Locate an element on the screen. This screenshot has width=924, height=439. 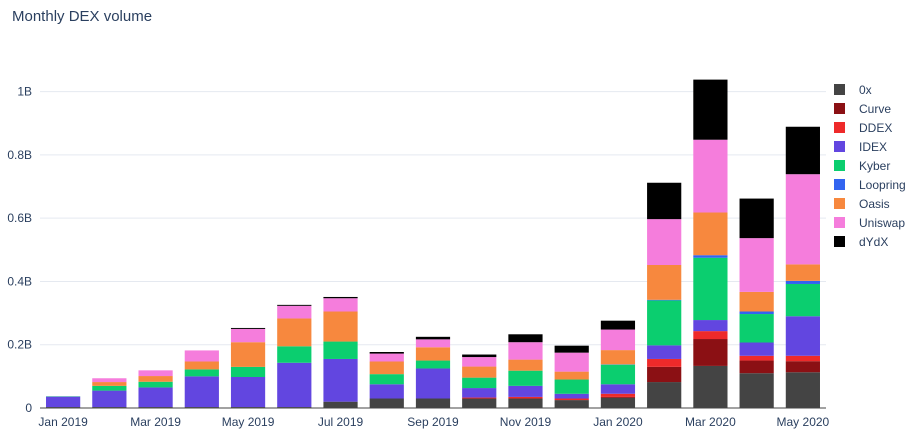
legend-item-label: Uniswap is located at coordinates (882, 223).